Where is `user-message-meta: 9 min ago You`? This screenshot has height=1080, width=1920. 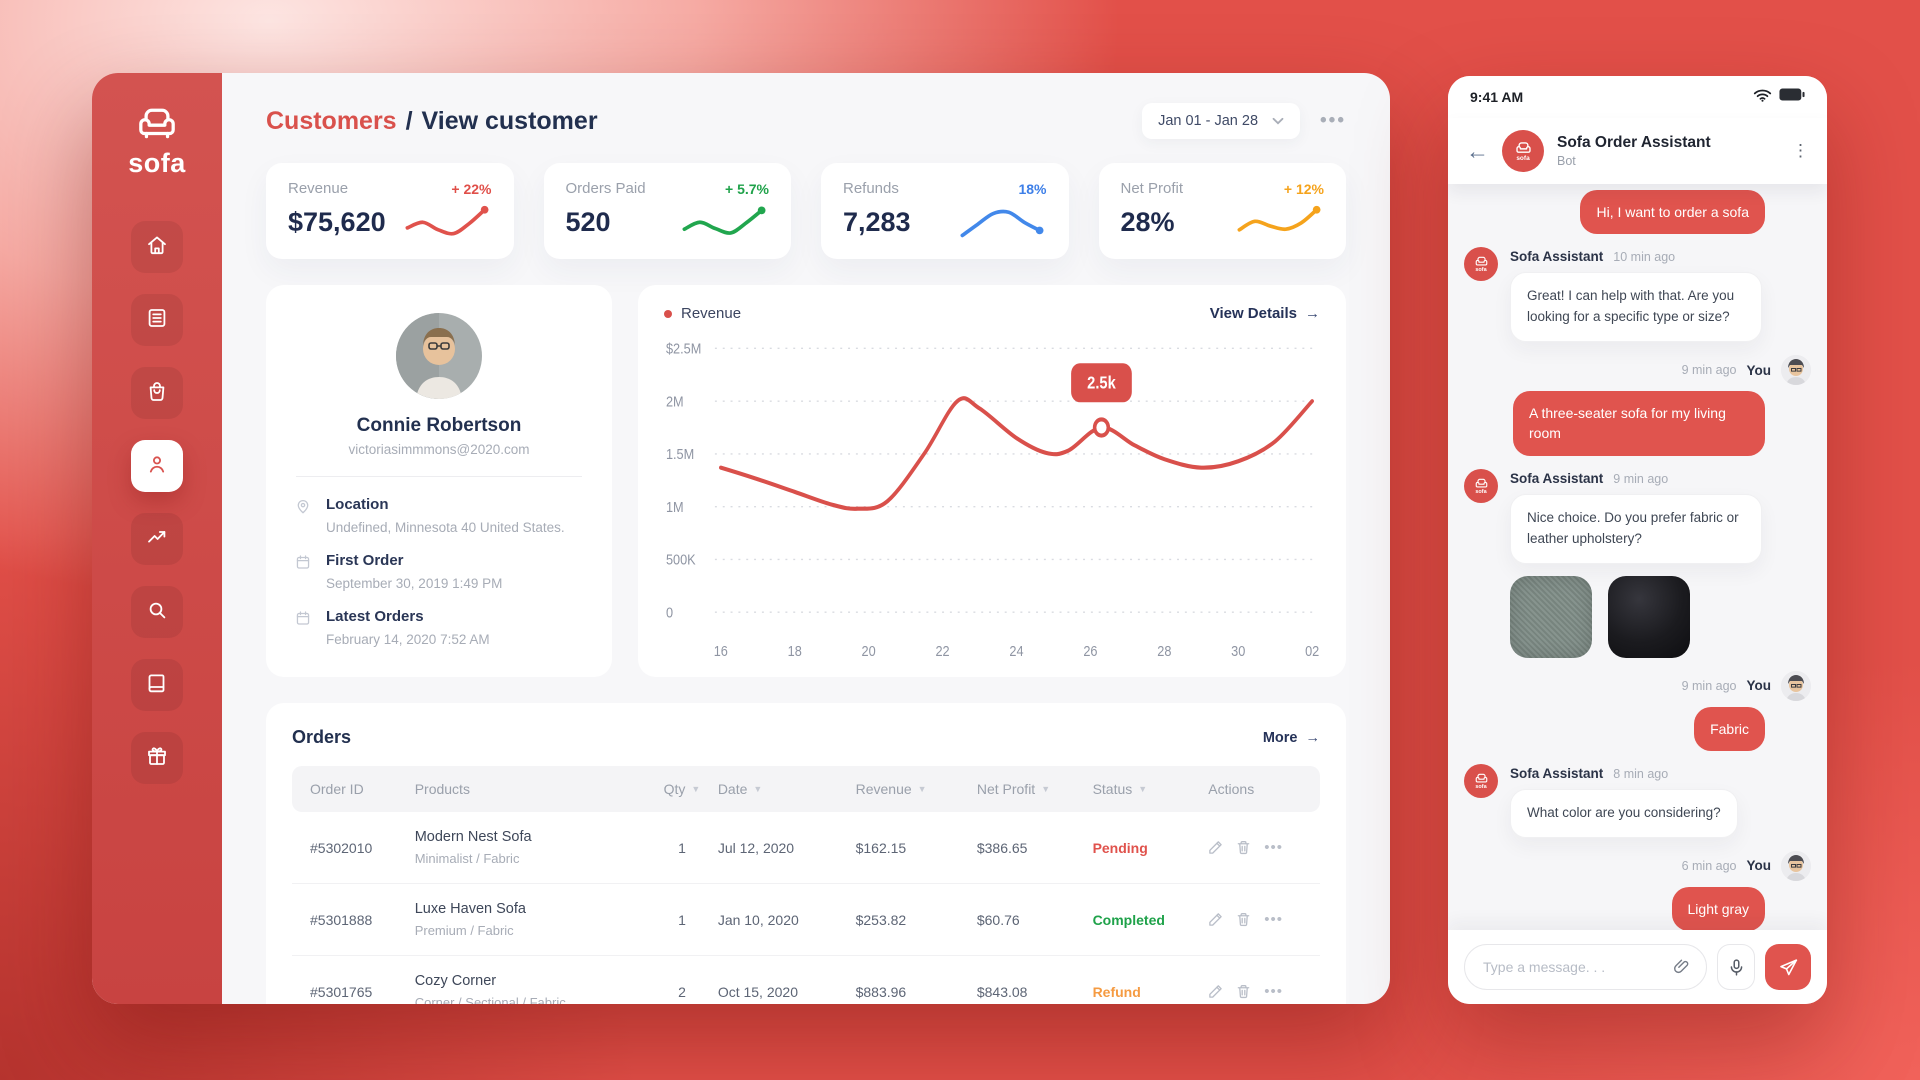 user-message-meta: 9 min ago You is located at coordinates (1746, 685).